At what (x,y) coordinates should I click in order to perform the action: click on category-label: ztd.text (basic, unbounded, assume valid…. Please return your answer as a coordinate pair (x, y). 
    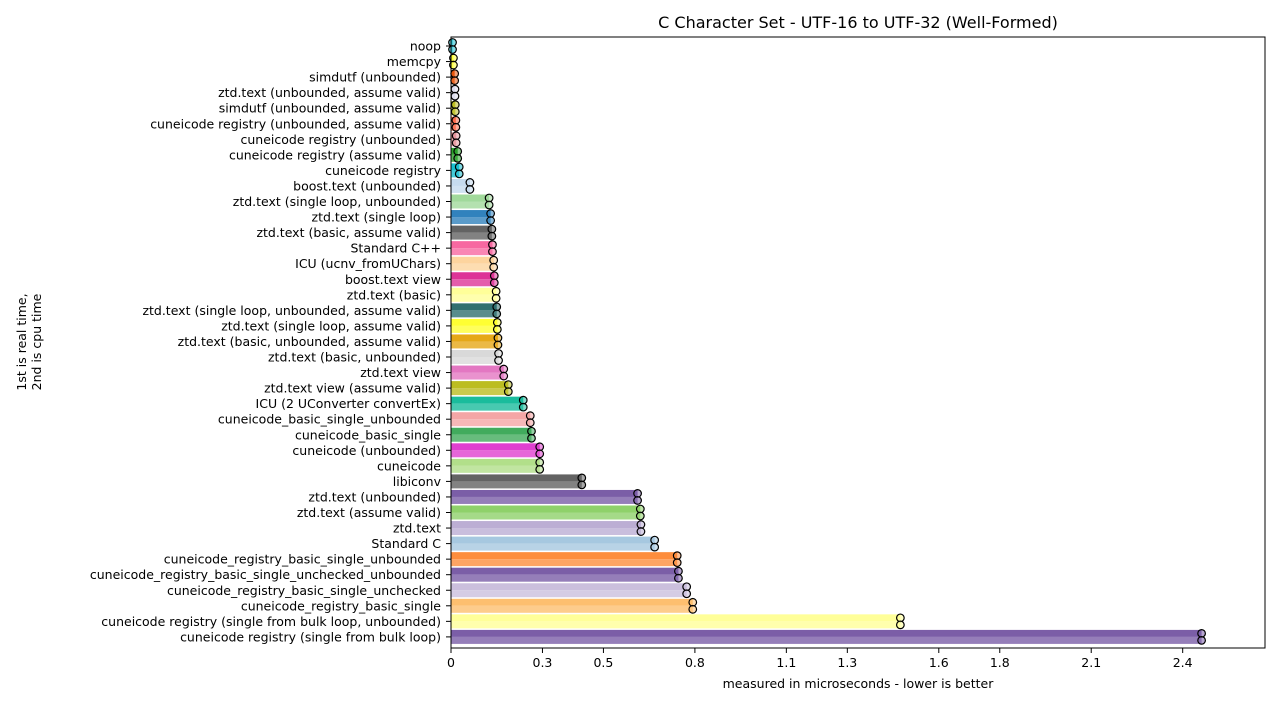
    Looking at the image, I should click on (309, 341).